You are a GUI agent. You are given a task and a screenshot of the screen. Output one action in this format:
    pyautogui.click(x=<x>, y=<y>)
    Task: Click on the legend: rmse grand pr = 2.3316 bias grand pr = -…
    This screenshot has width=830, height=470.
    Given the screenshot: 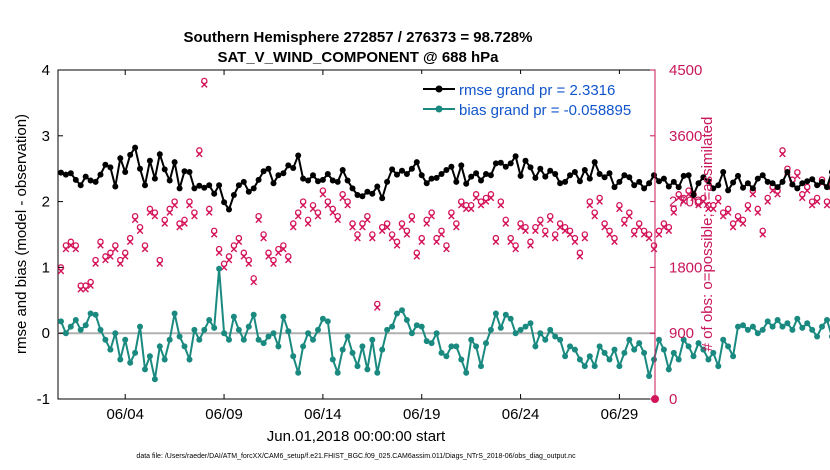 What is the action you would take?
    pyautogui.click(x=533, y=97)
    